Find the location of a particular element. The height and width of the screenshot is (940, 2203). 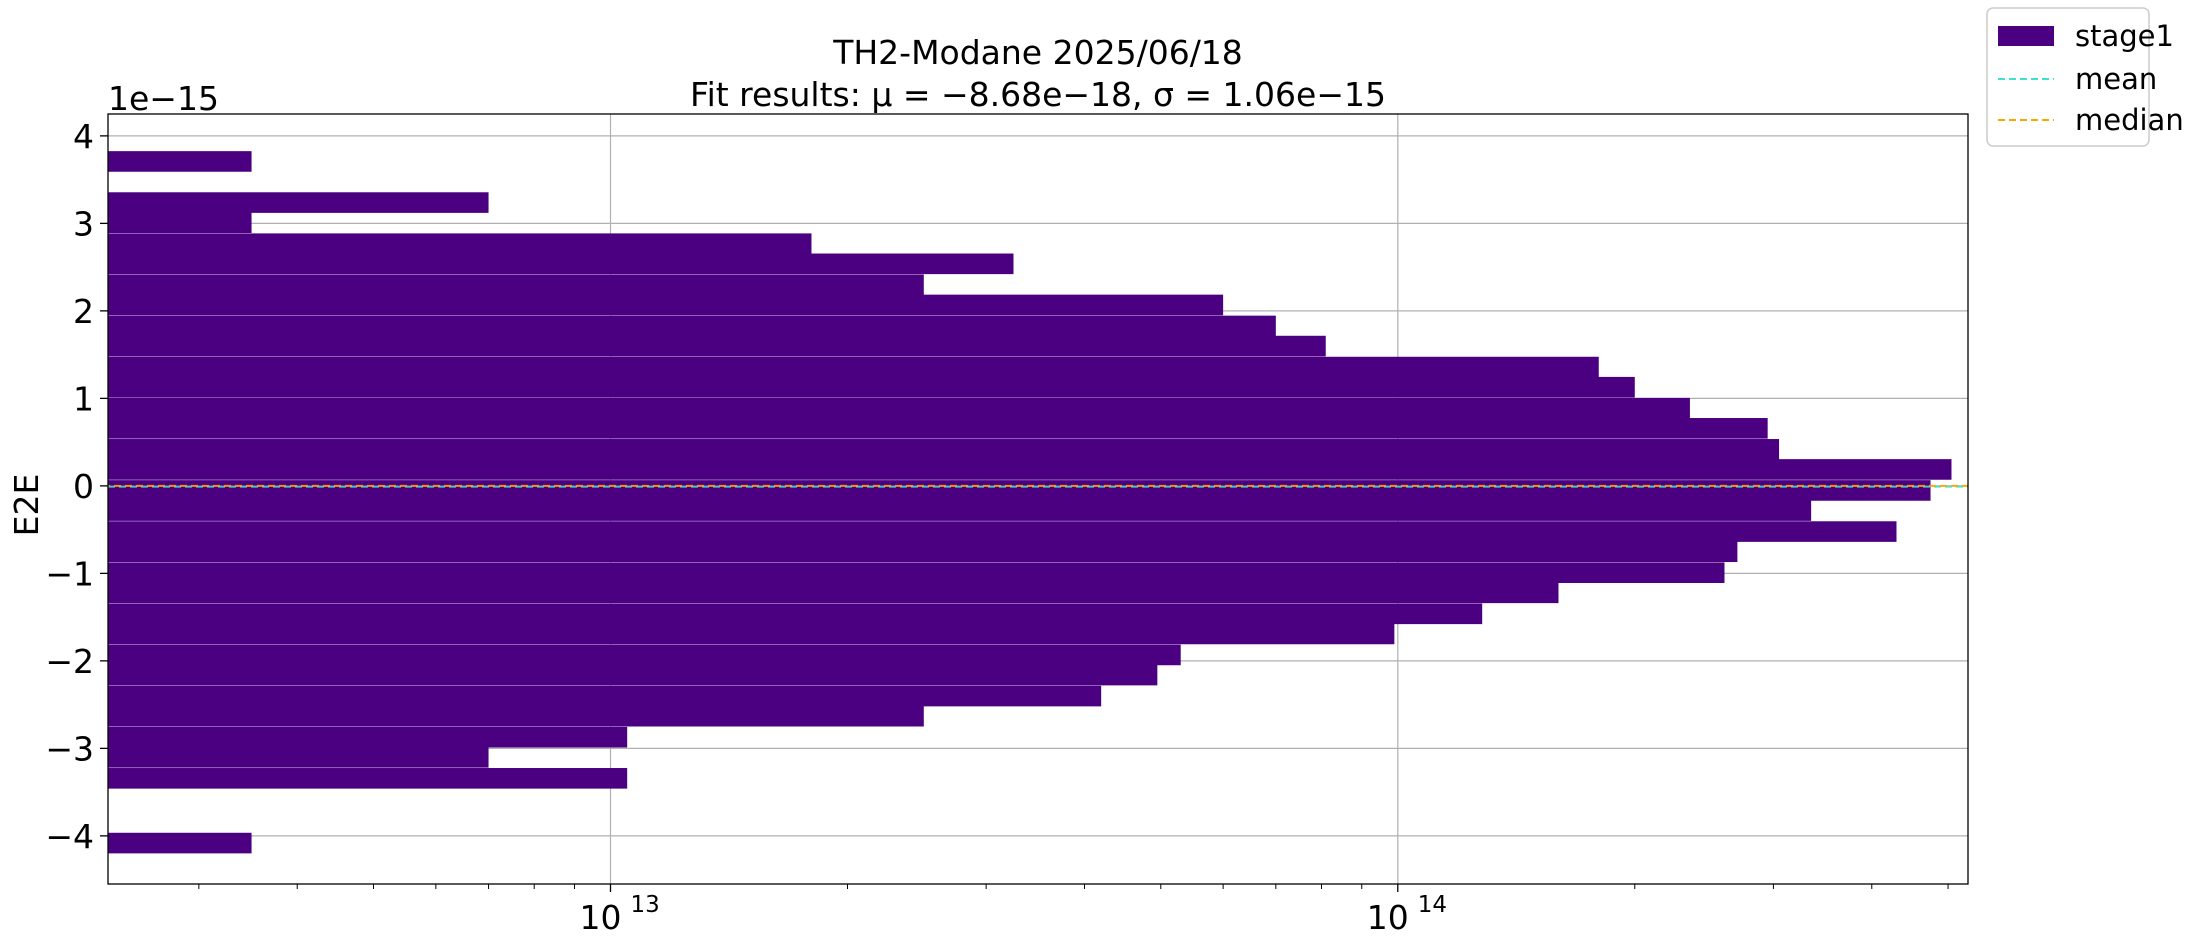

y-tick-label: 2 is located at coordinates (83, 311).